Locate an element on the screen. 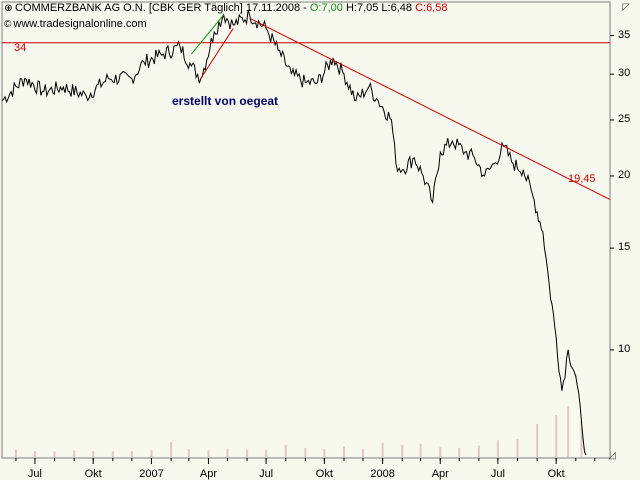 The width and height of the screenshot is (640, 480). y-tick-label: 35 is located at coordinates (624, 34).